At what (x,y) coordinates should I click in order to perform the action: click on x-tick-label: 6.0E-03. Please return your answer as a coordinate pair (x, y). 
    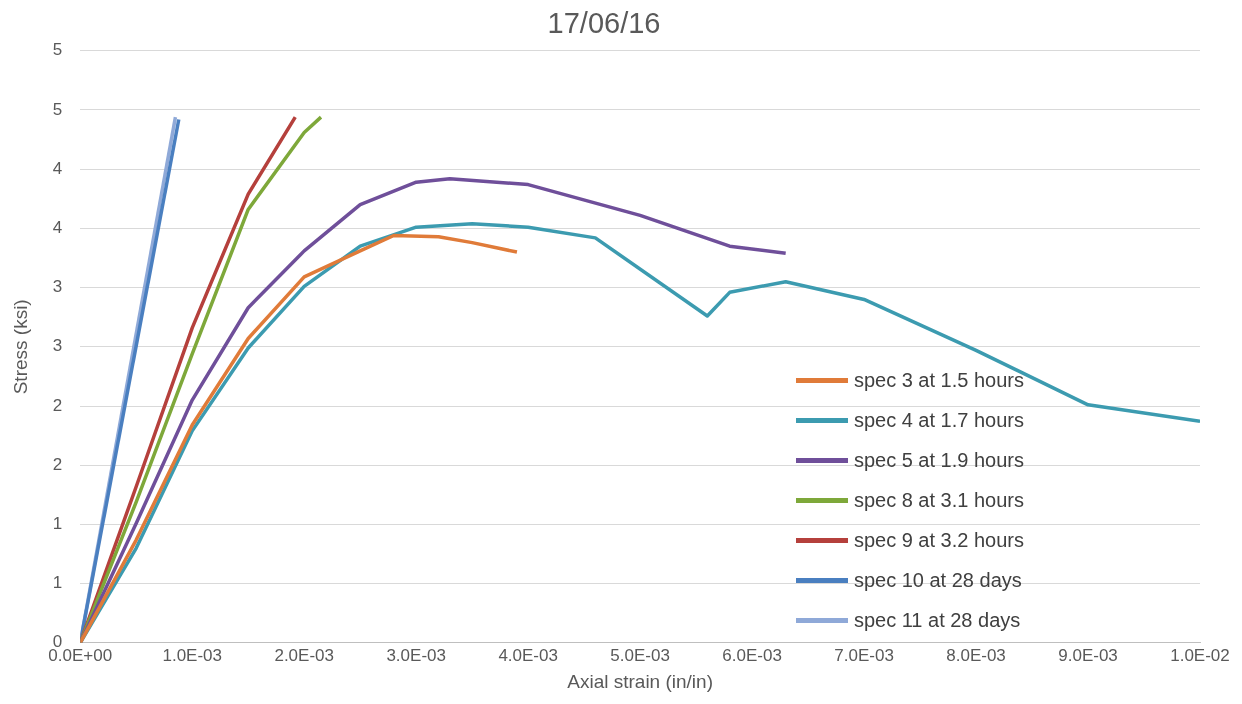
    Looking at the image, I should click on (752, 655).